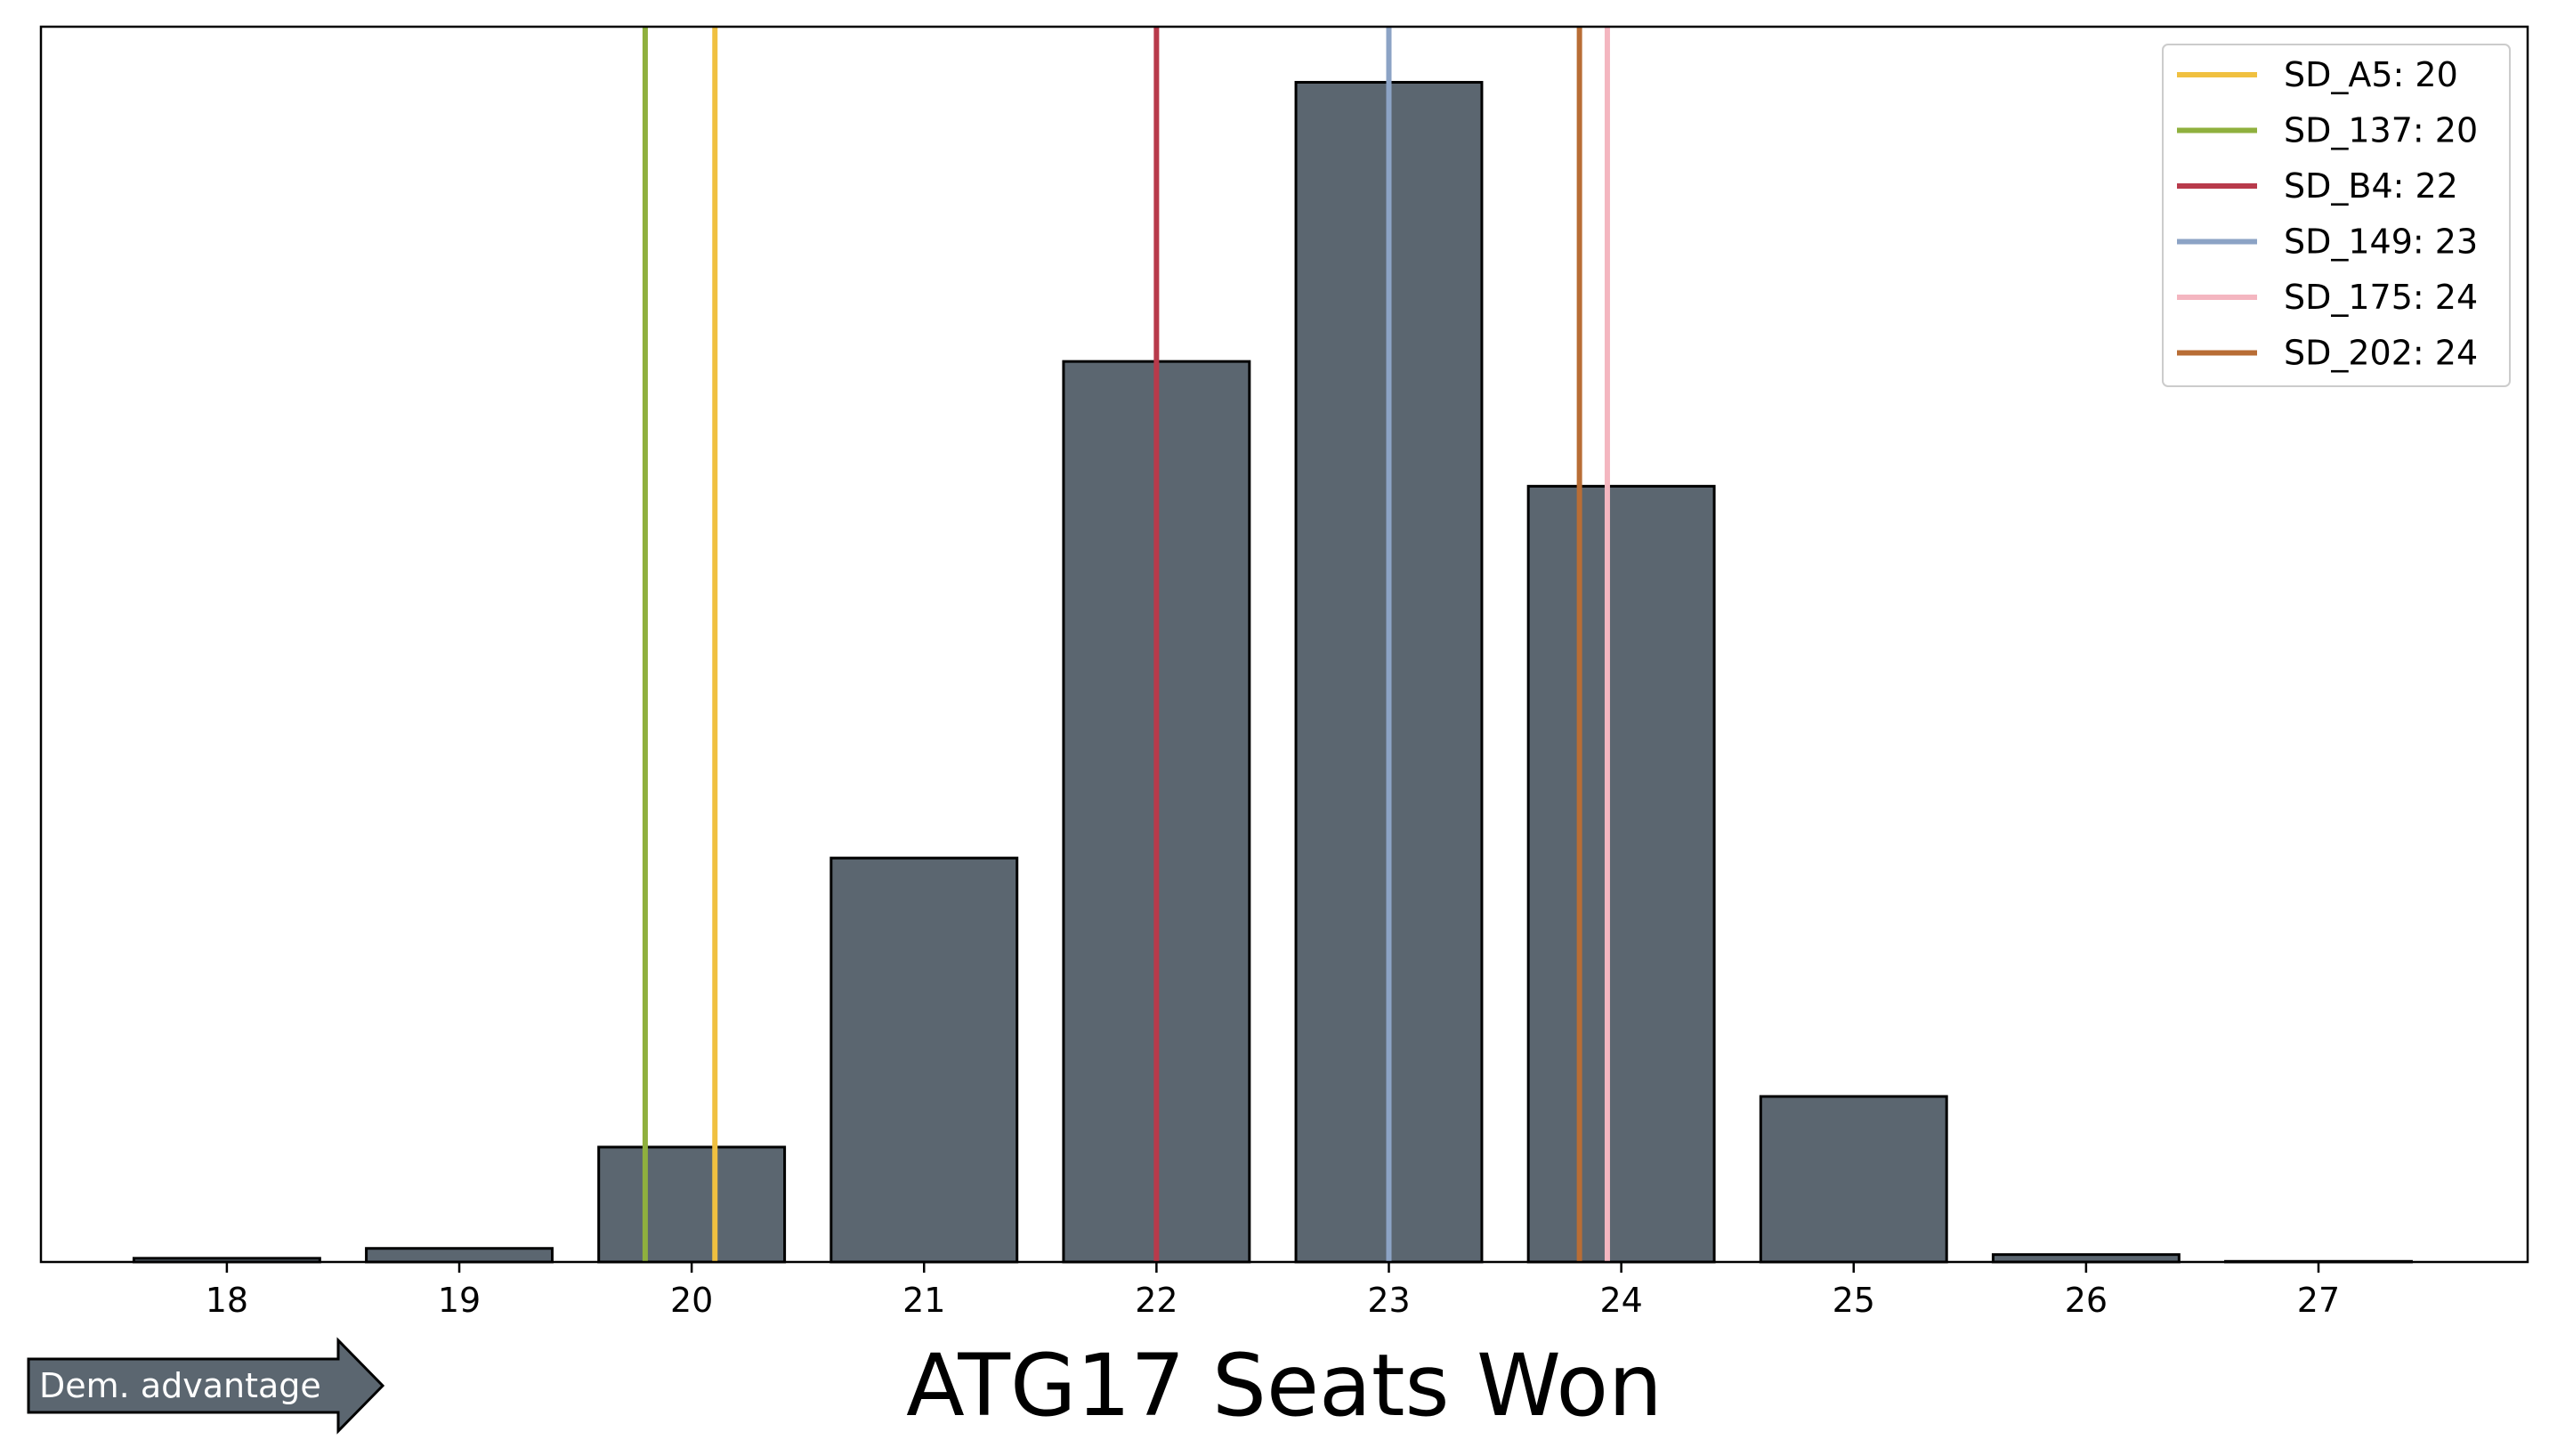 This screenshot has height=1456, width=2549. What do you see at coordinates (2087, 1300) in the screenshot?
I see `x-tick-label: 26` at bounding box center [2087, 1300].